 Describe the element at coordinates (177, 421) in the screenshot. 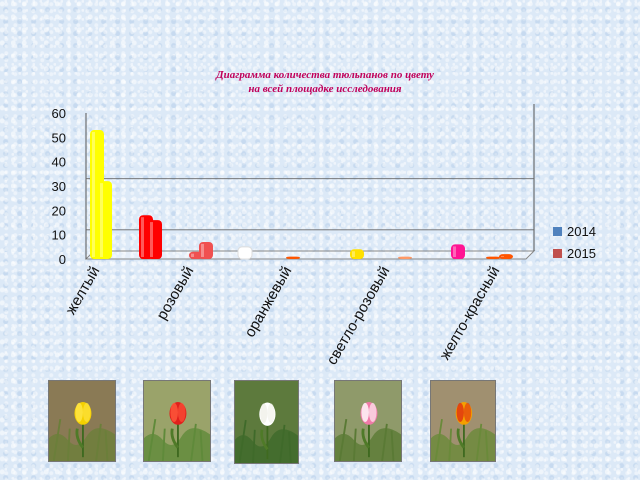

I see `red-tulip-photo` at that location.